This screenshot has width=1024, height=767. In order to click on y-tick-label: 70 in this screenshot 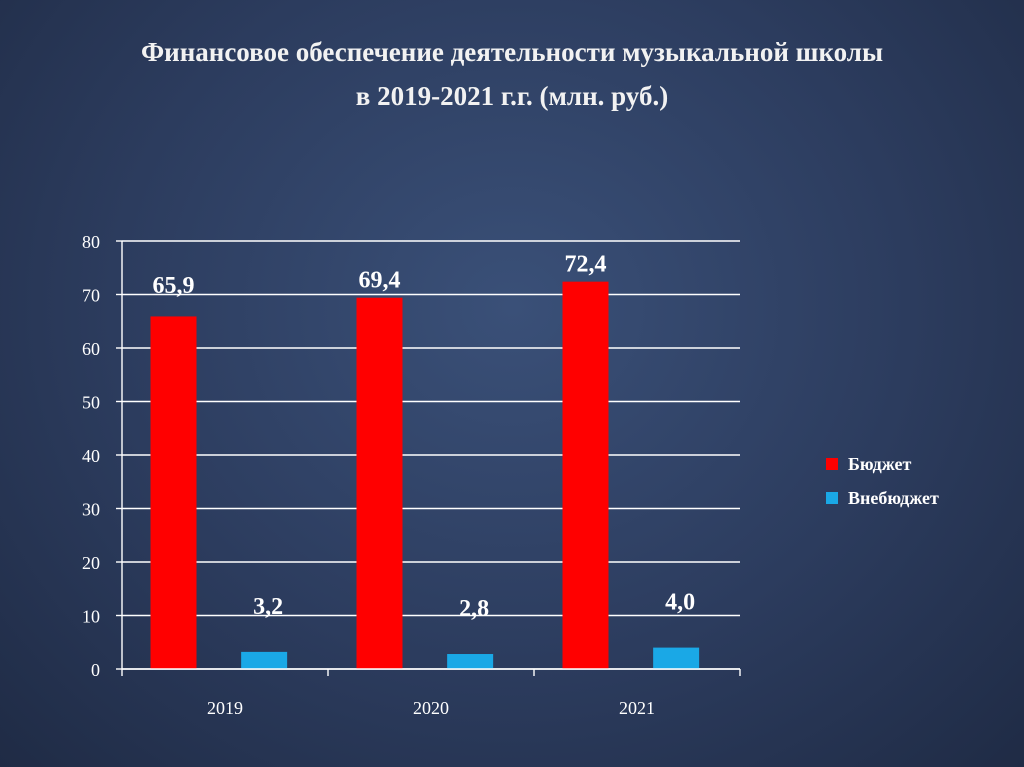, I will do `click(91, 296)`.